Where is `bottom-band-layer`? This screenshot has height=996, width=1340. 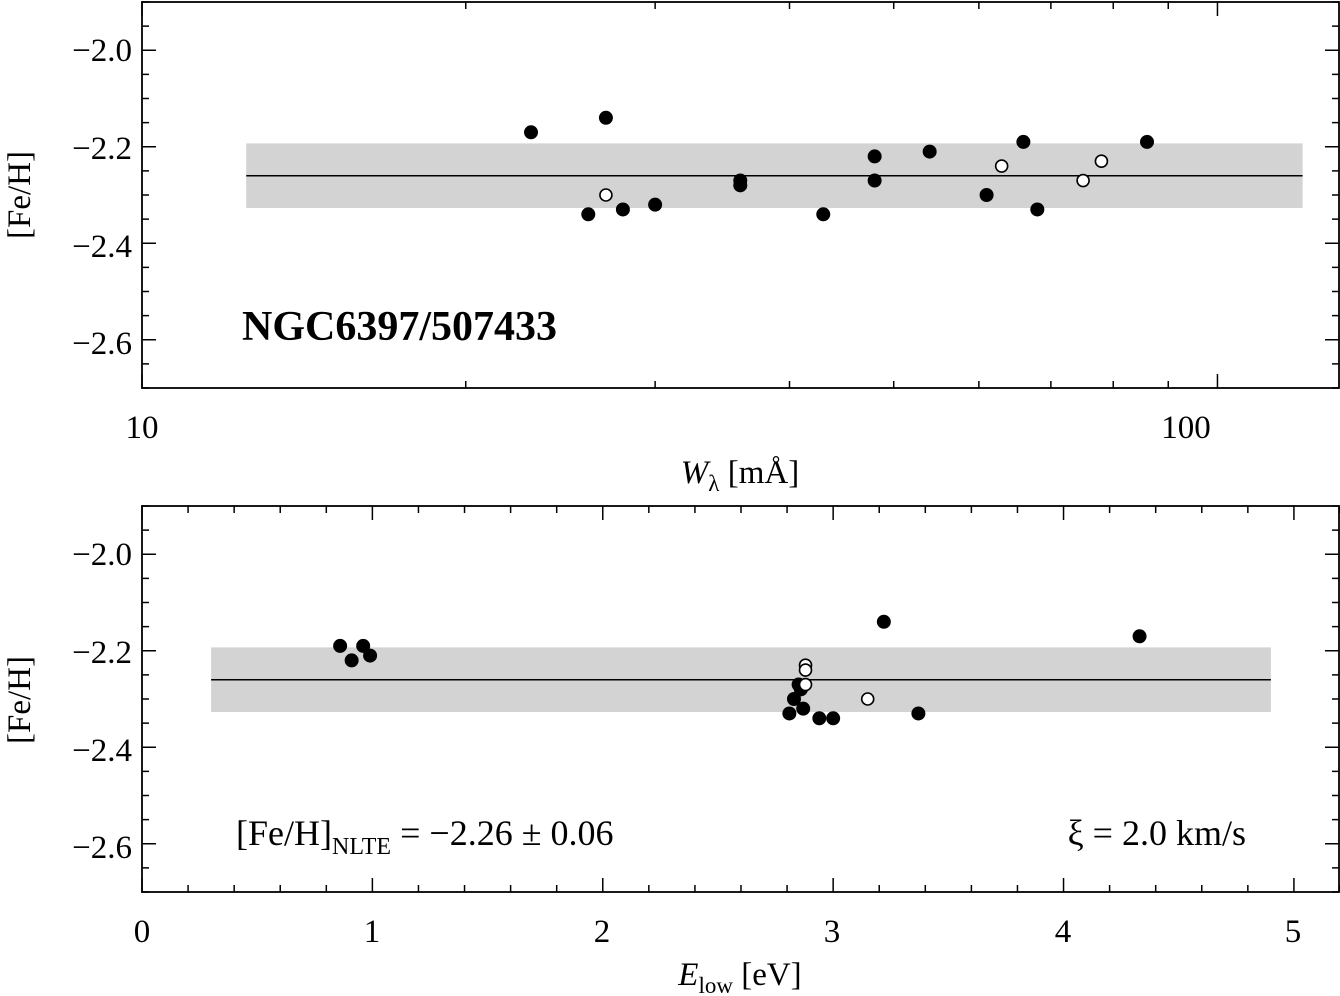
bottom-band-layer is located at coordinates (741, 680).